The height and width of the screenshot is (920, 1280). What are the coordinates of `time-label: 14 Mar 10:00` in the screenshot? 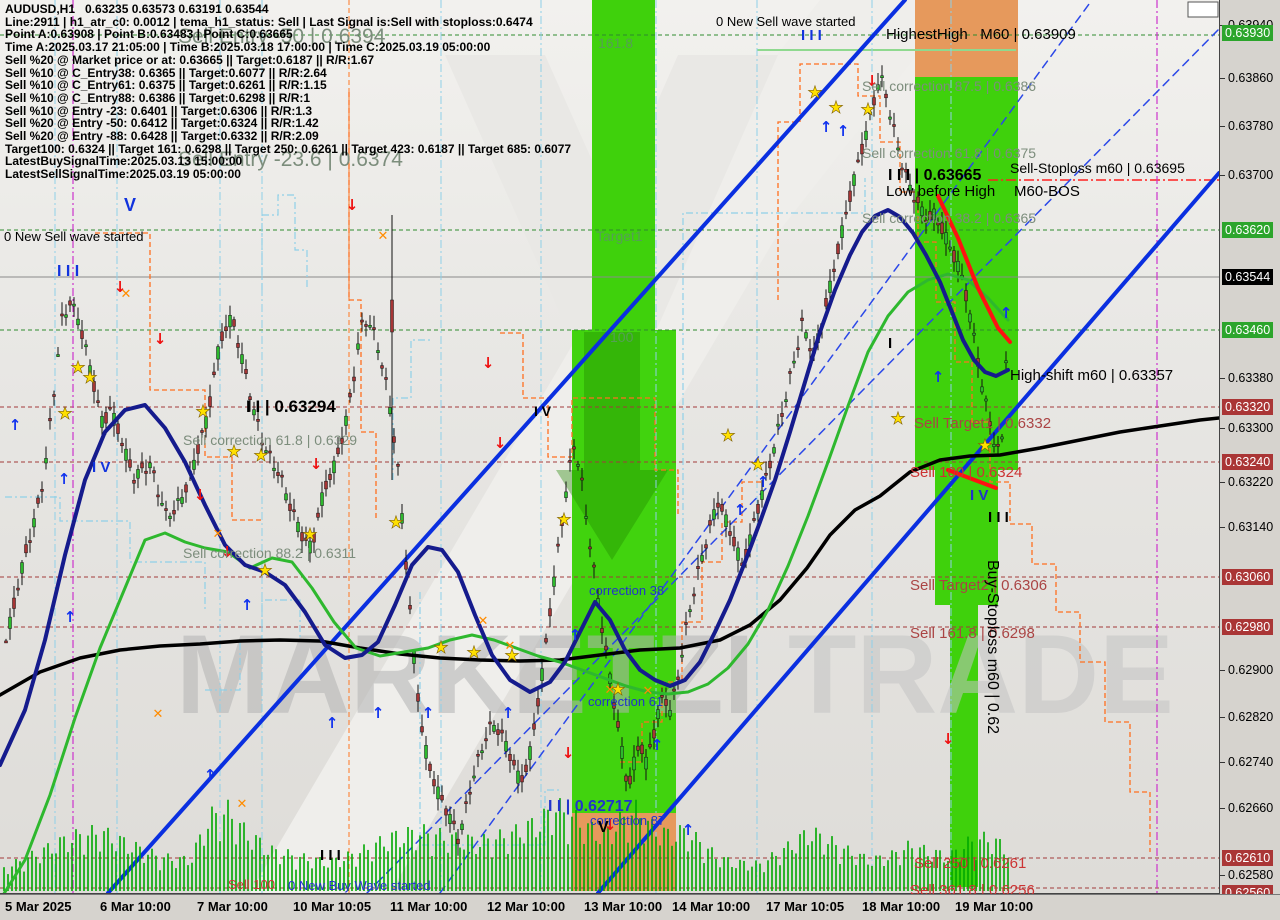 It's located at (711, 906).